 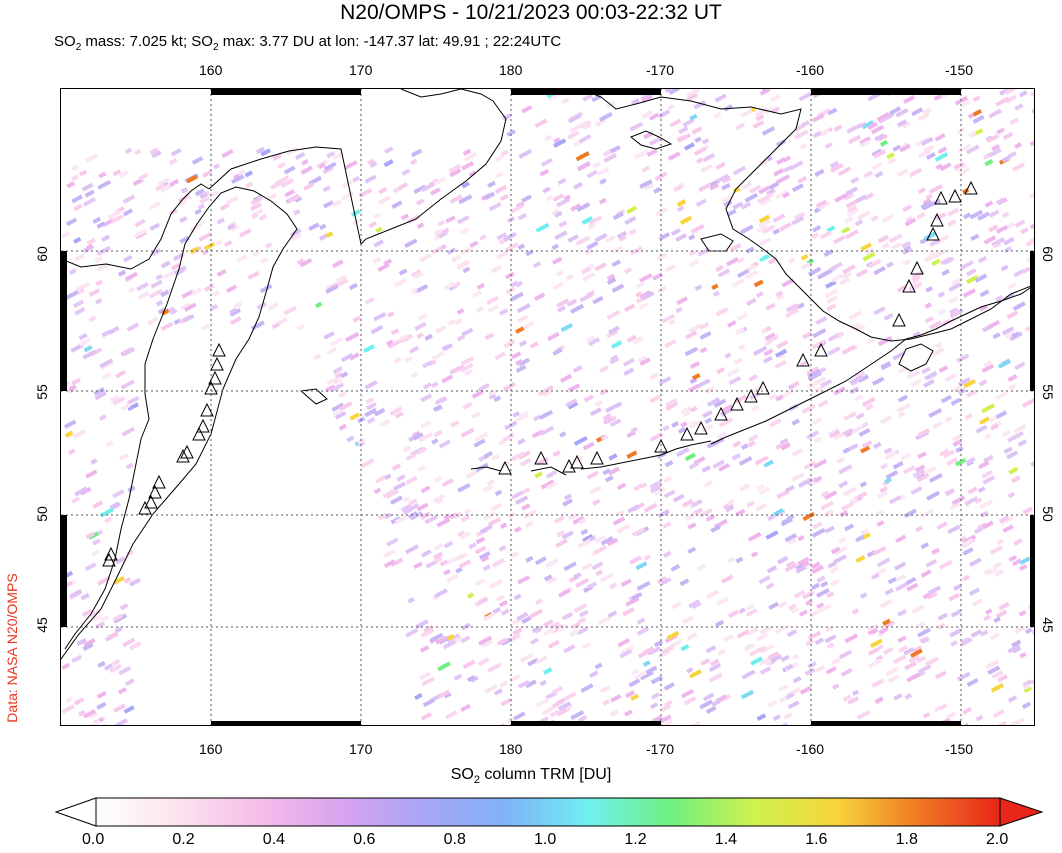 What do you see at coordinates (78, 47) in the screenshot?
I see `summary-sub: 2` at bounding box center [78, 47].